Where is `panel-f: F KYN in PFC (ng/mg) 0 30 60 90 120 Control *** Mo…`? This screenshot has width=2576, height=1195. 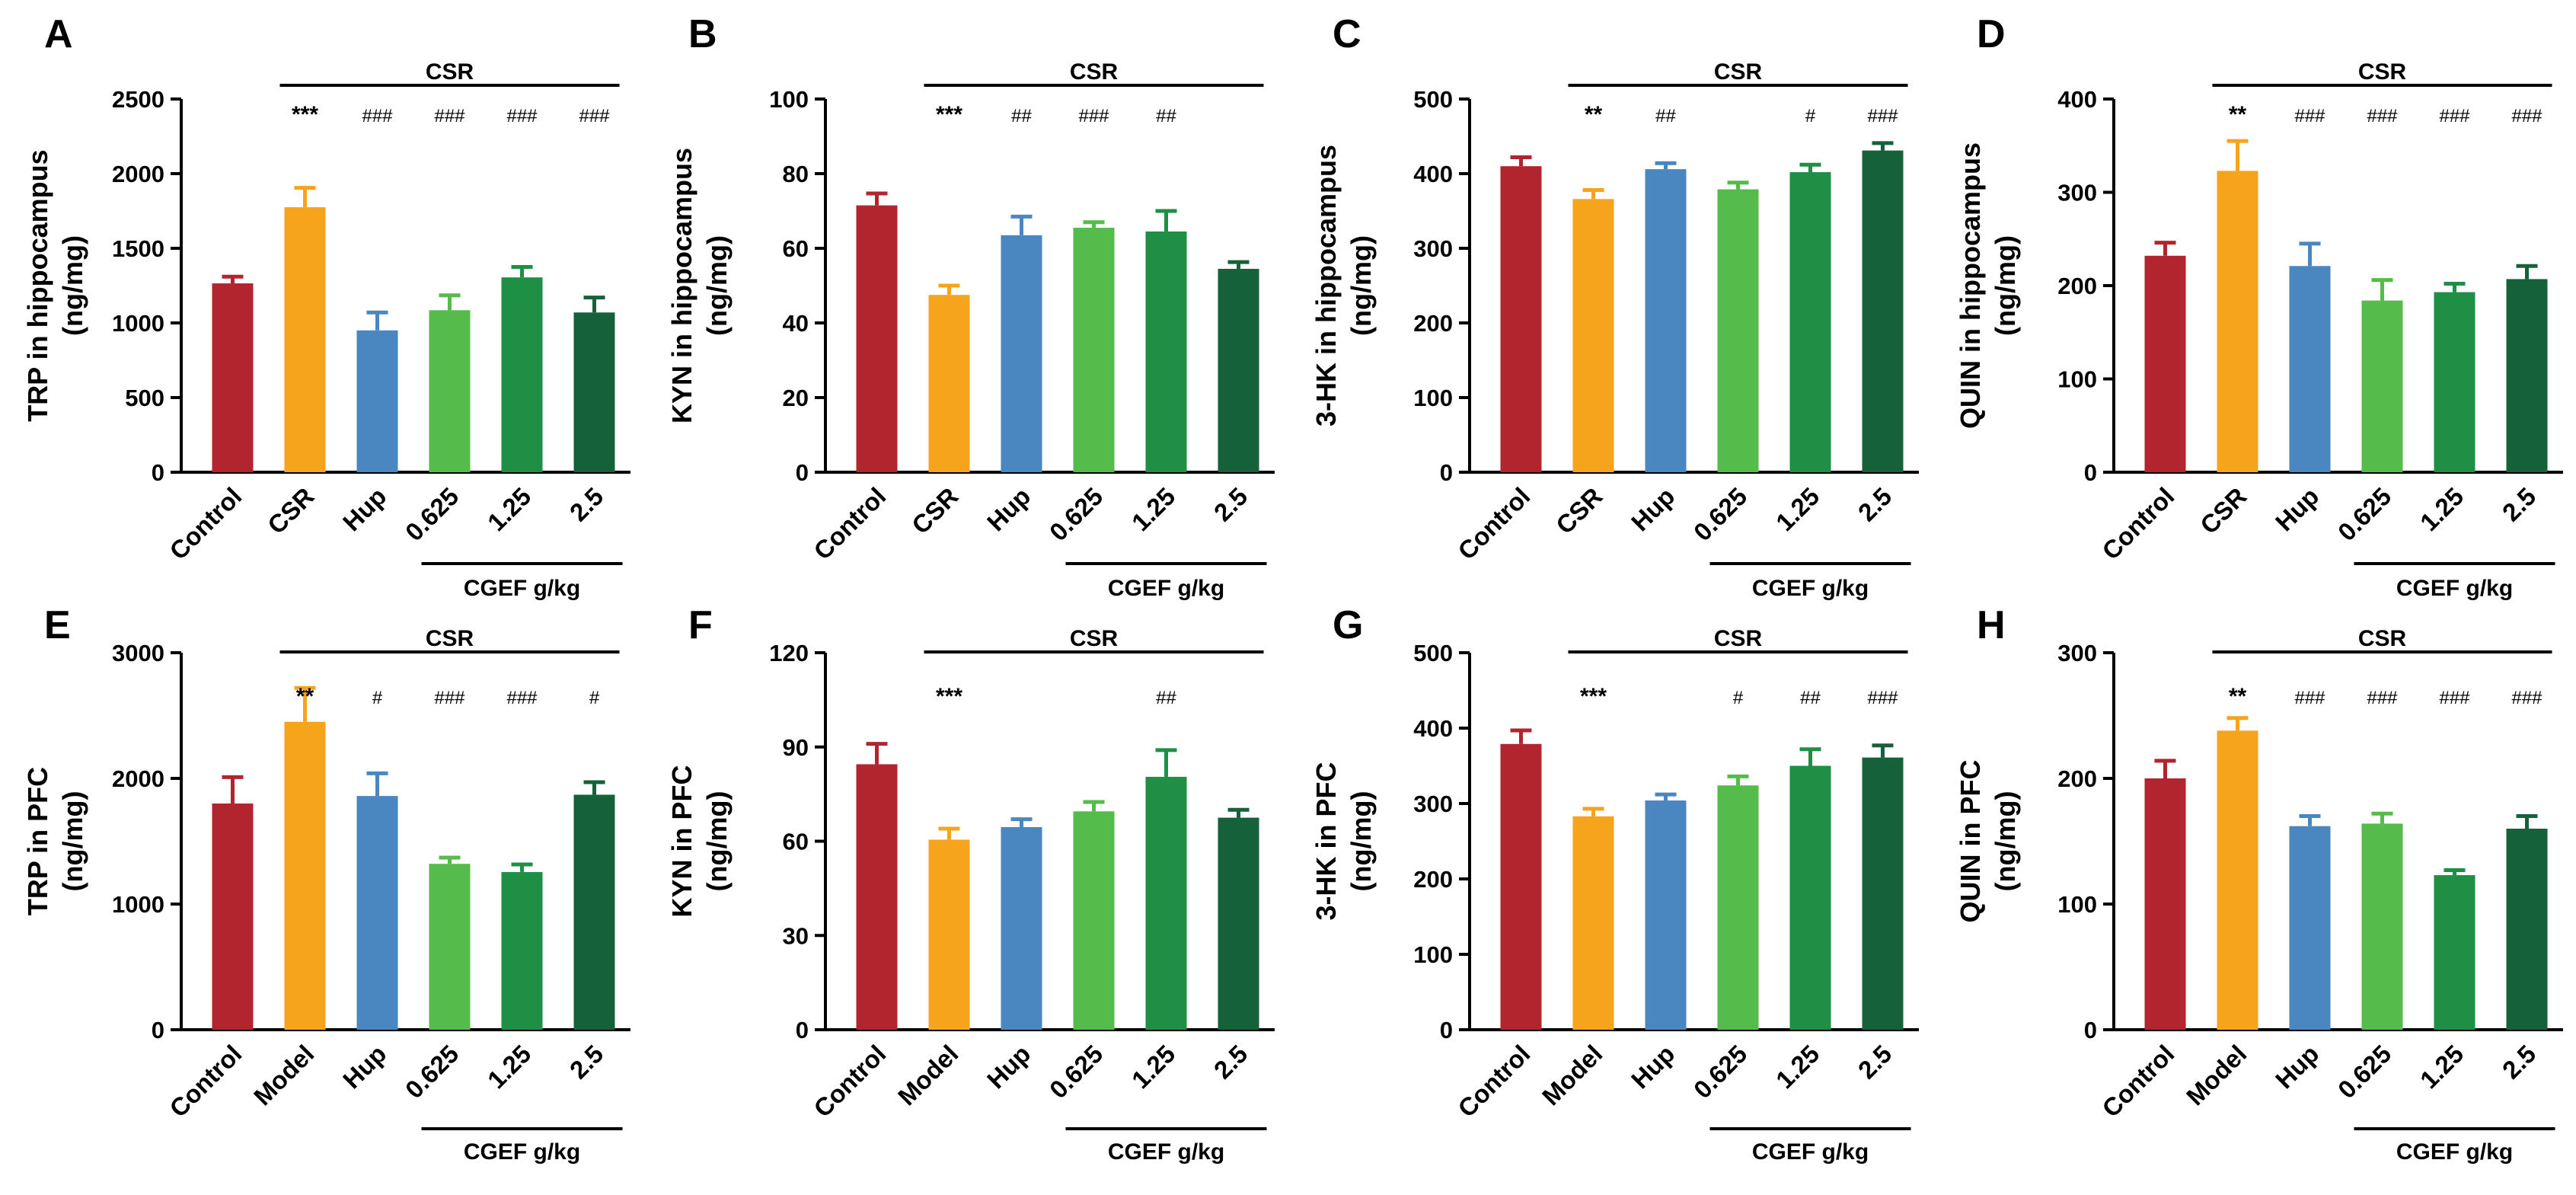 panel-f: F KYN in PFC (ng/mg) 0 30 60 90 120 Control *** Mo… is located at coordinates (970, 884).